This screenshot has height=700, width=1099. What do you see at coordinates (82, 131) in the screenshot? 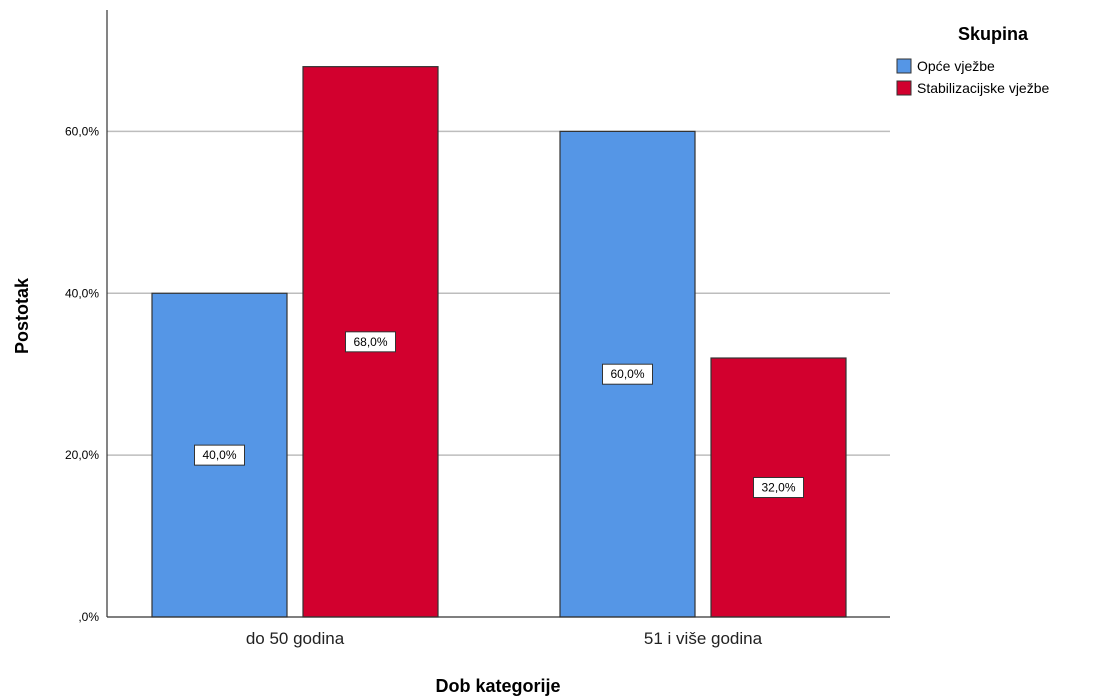
I see `y-tick-label: 60,0%` at bounding box center [82, 131].